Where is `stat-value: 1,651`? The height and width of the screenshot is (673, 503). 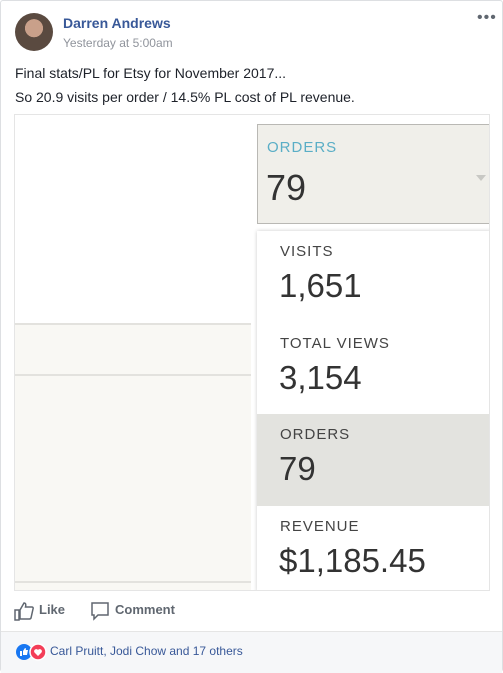
stat-value: 1,651 is located at coordinates (320, 285).